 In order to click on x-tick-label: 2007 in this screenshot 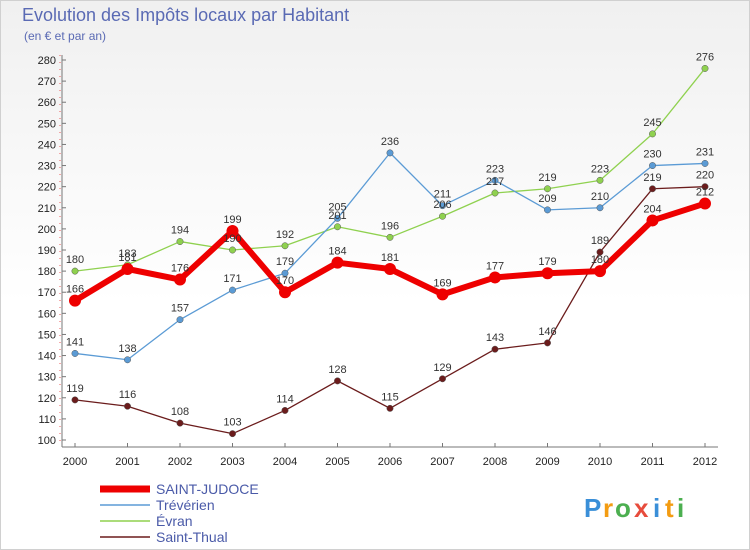, I will do `click(442, 462)`.